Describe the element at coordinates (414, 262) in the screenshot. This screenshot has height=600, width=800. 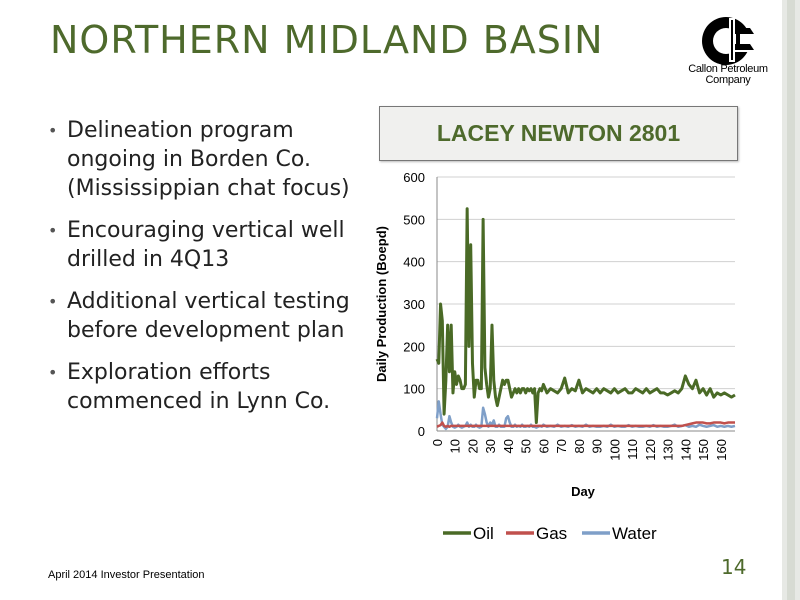
I see `y-tick-label: 400` at that location.